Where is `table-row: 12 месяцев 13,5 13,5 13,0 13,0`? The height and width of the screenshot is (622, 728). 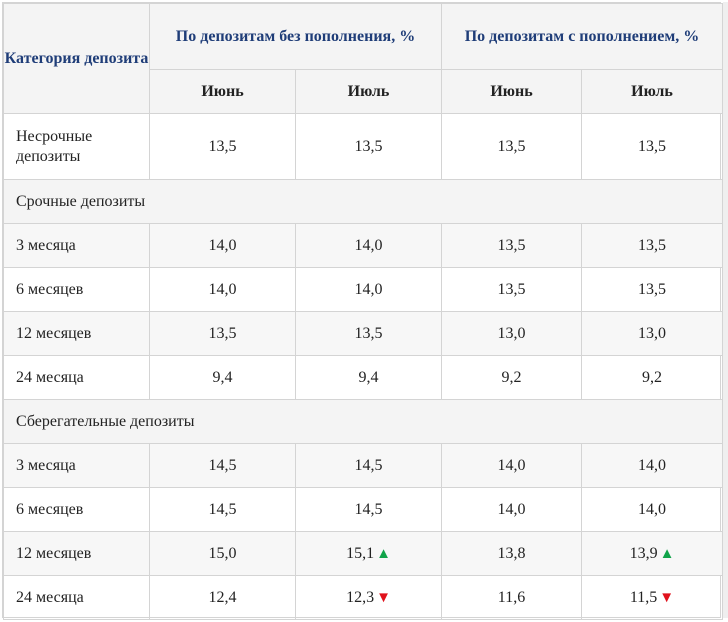
table-row: 12 месяцев 13,5 13,5 13,0 13,0 is located at coordinates (363, 333).